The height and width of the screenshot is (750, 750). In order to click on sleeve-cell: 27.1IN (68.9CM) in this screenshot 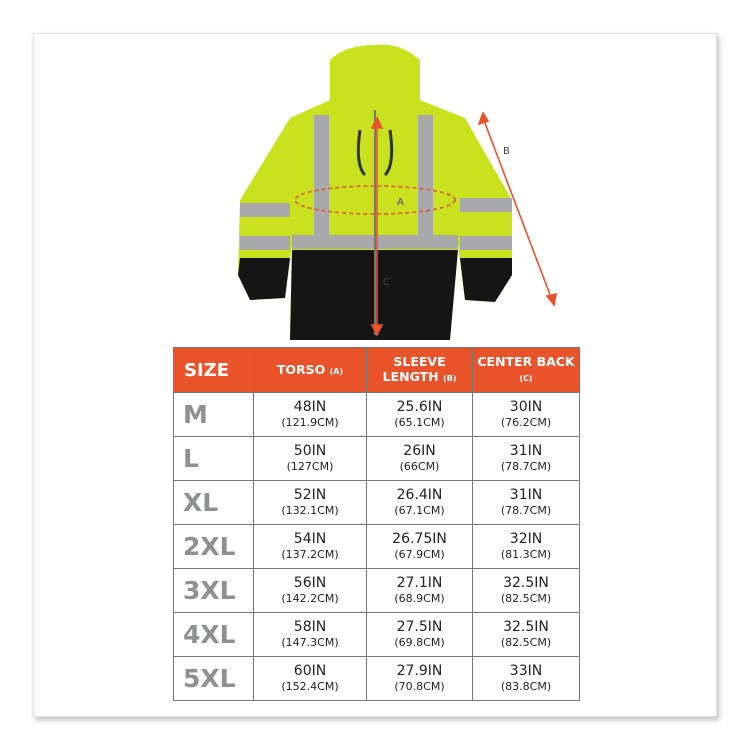, I will do `click(419, 590)`.